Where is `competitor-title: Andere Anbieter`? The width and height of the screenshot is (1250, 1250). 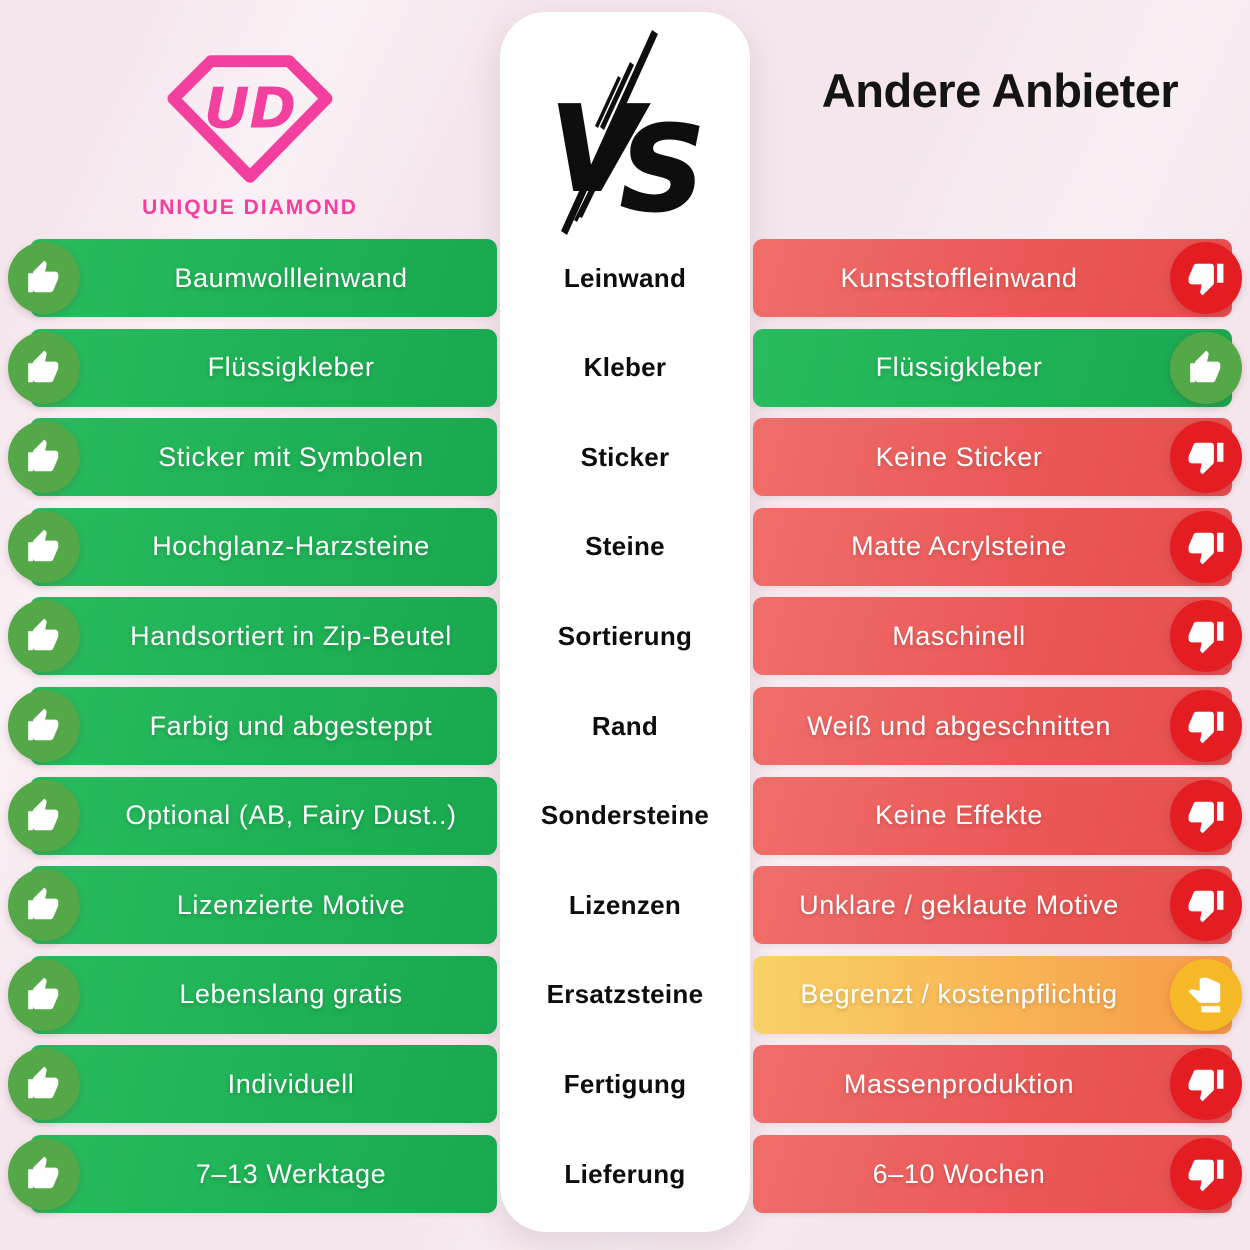 competitor-title: Andere Anbieter is located at coordinates (1000, 90).